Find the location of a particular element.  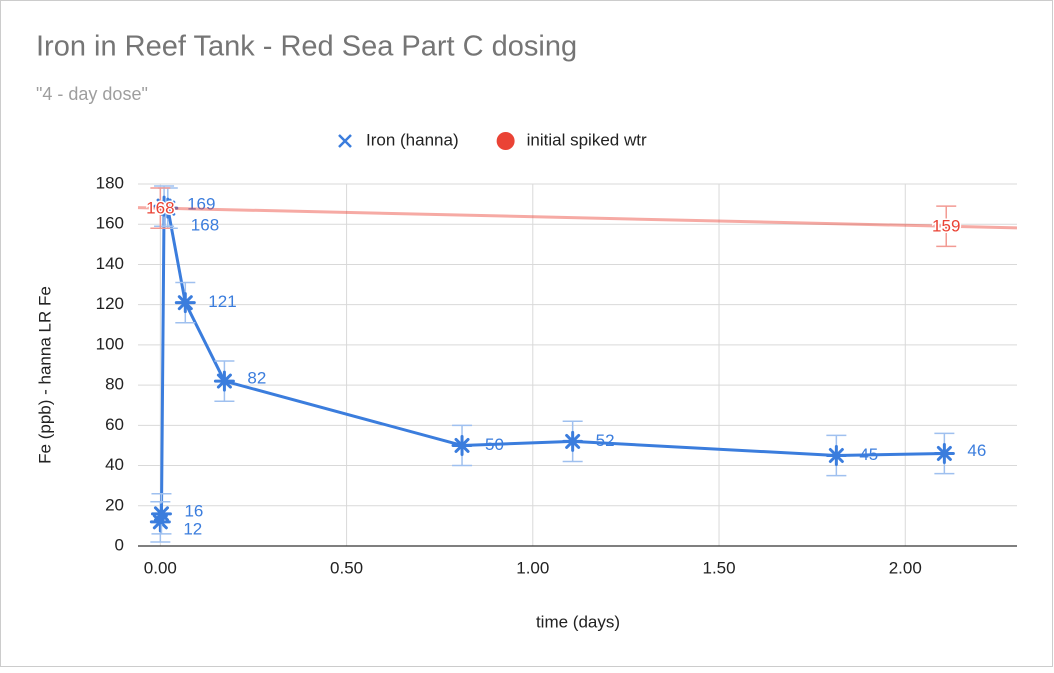

data-label: 159 is located at coordinates (946, 226).